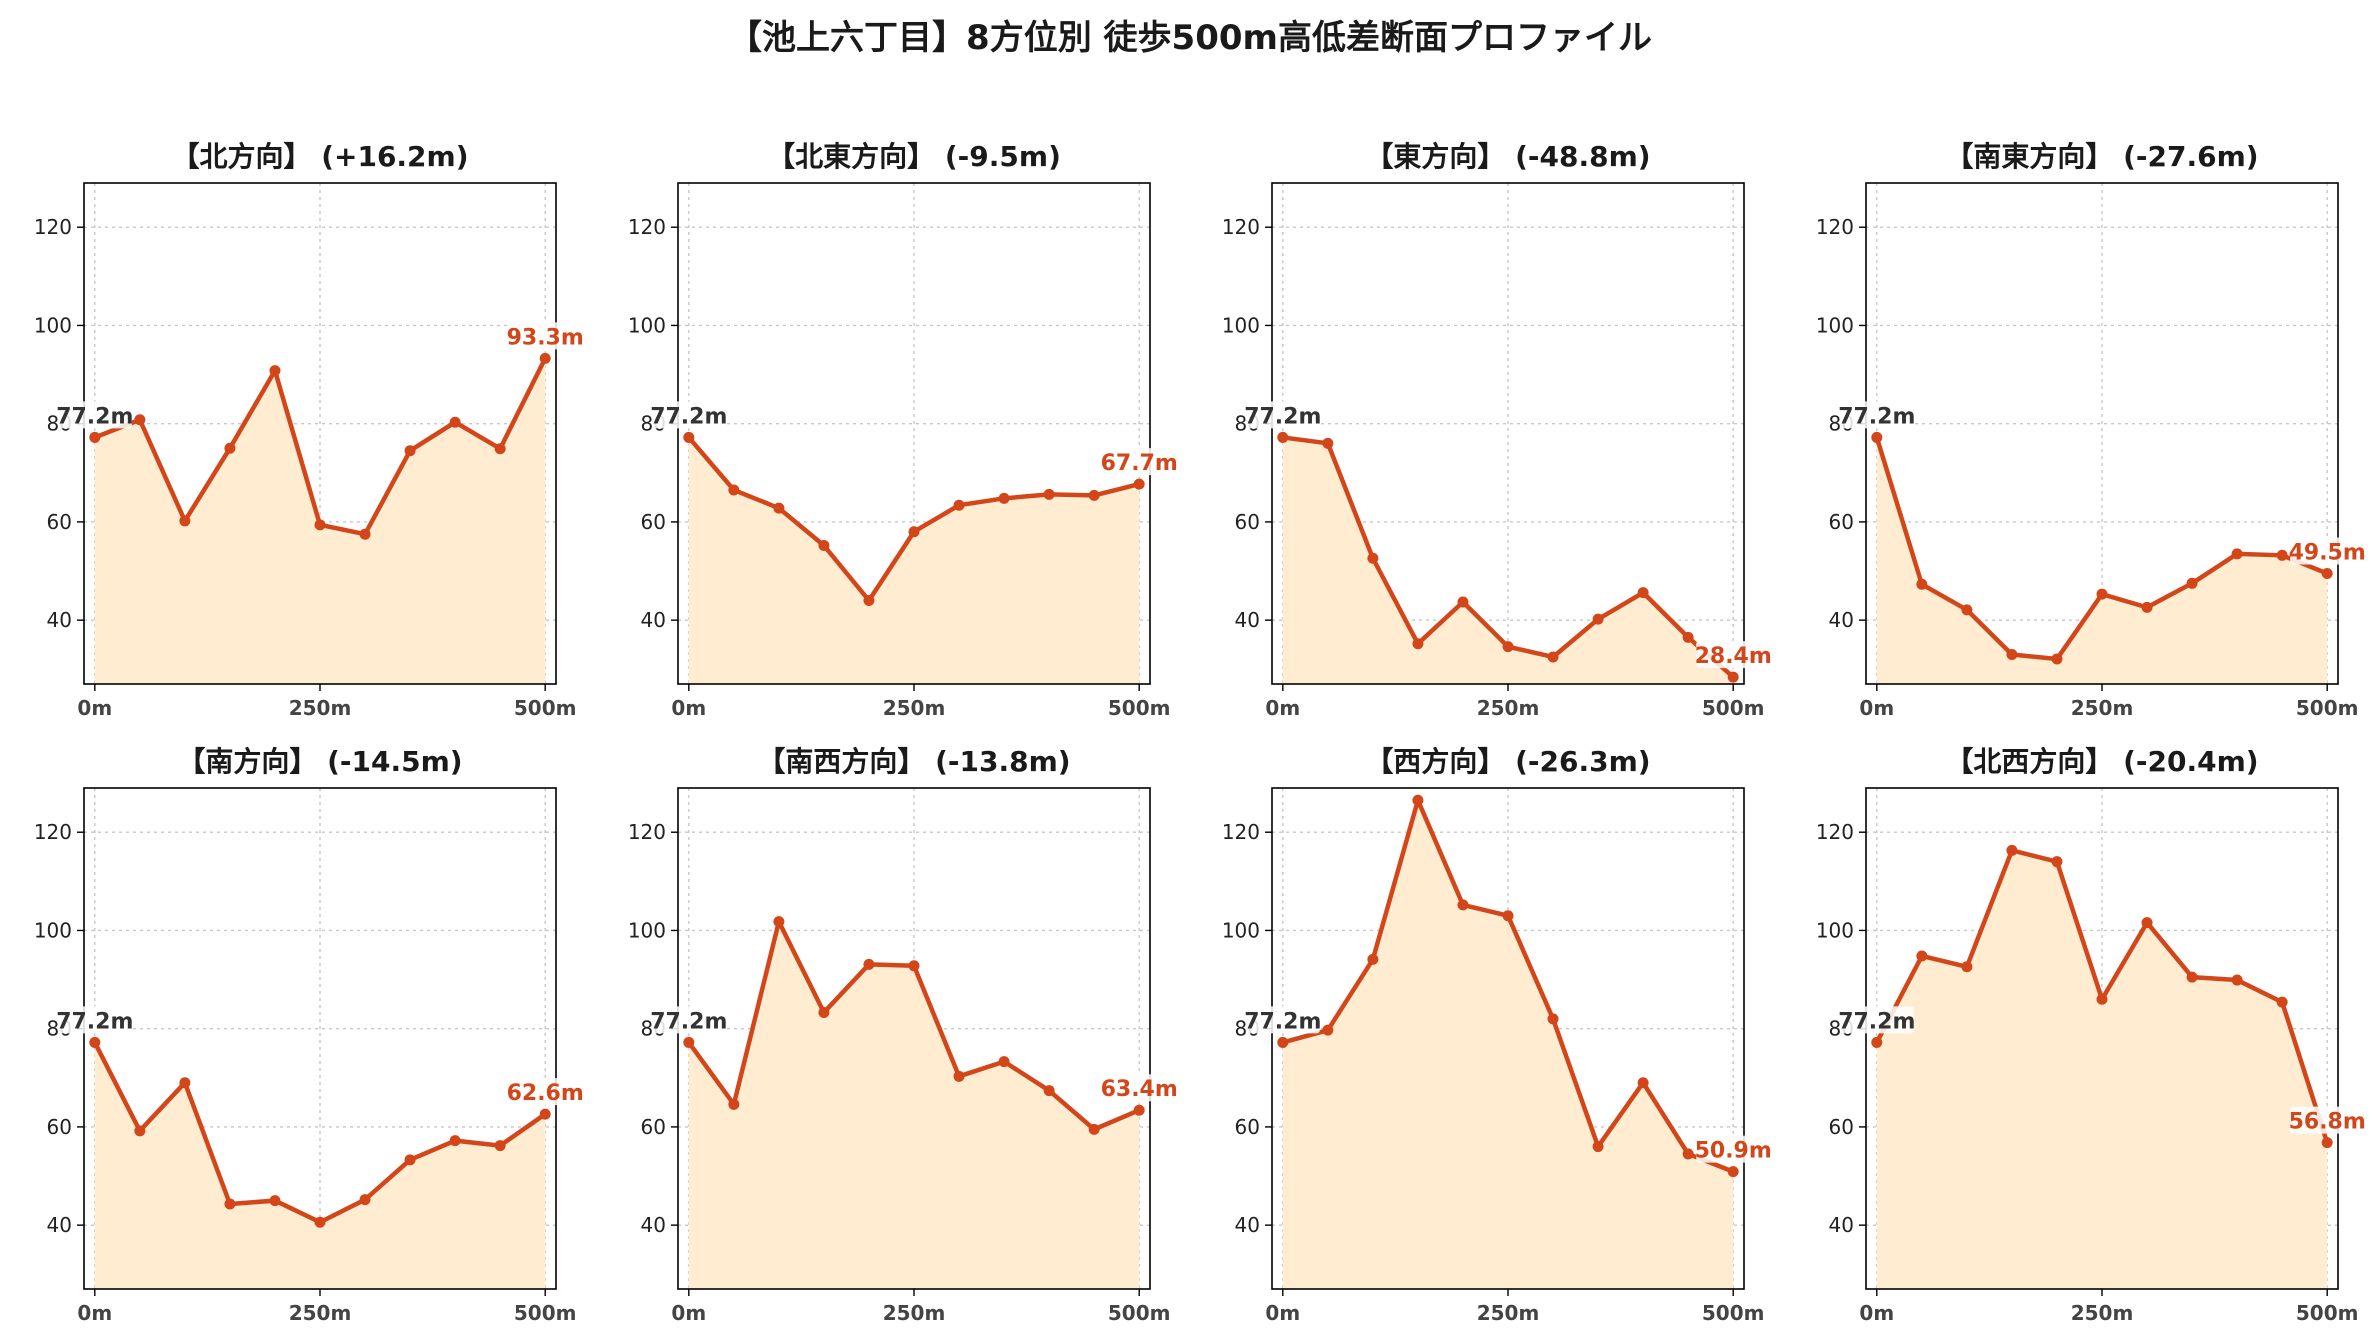  I want to click on x-tick-label: 500m, so click(545, 1313).